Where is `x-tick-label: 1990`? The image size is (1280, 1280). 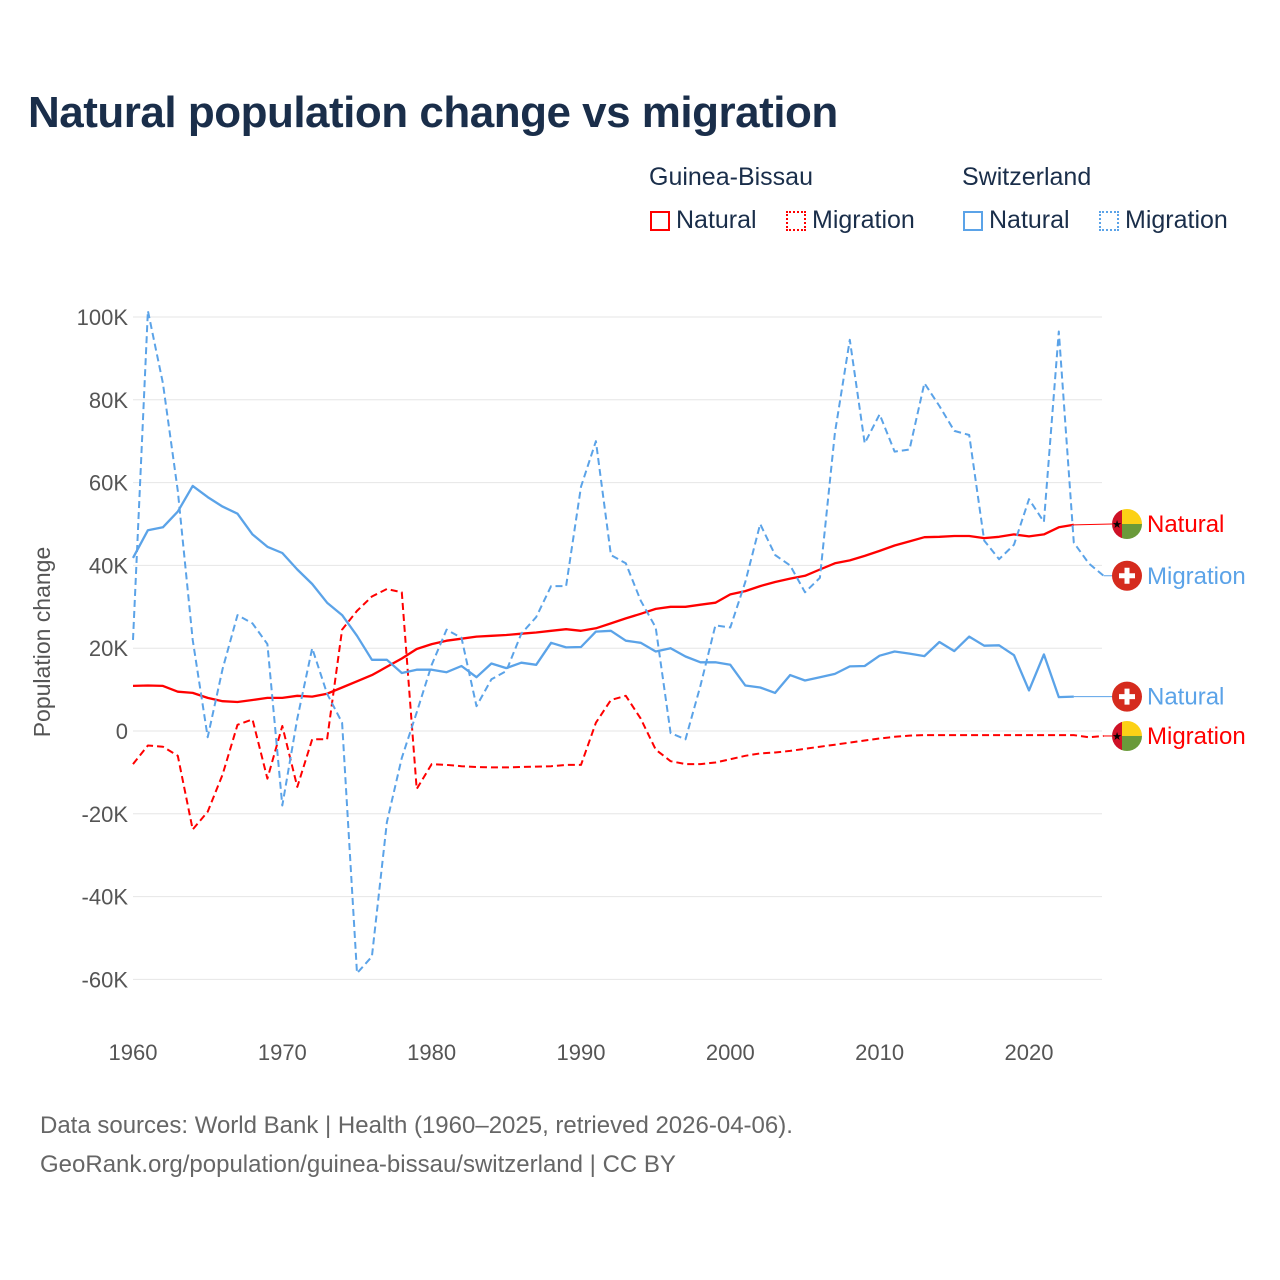 x-tick-label: 1990 is located at coordinates (581, 1052).